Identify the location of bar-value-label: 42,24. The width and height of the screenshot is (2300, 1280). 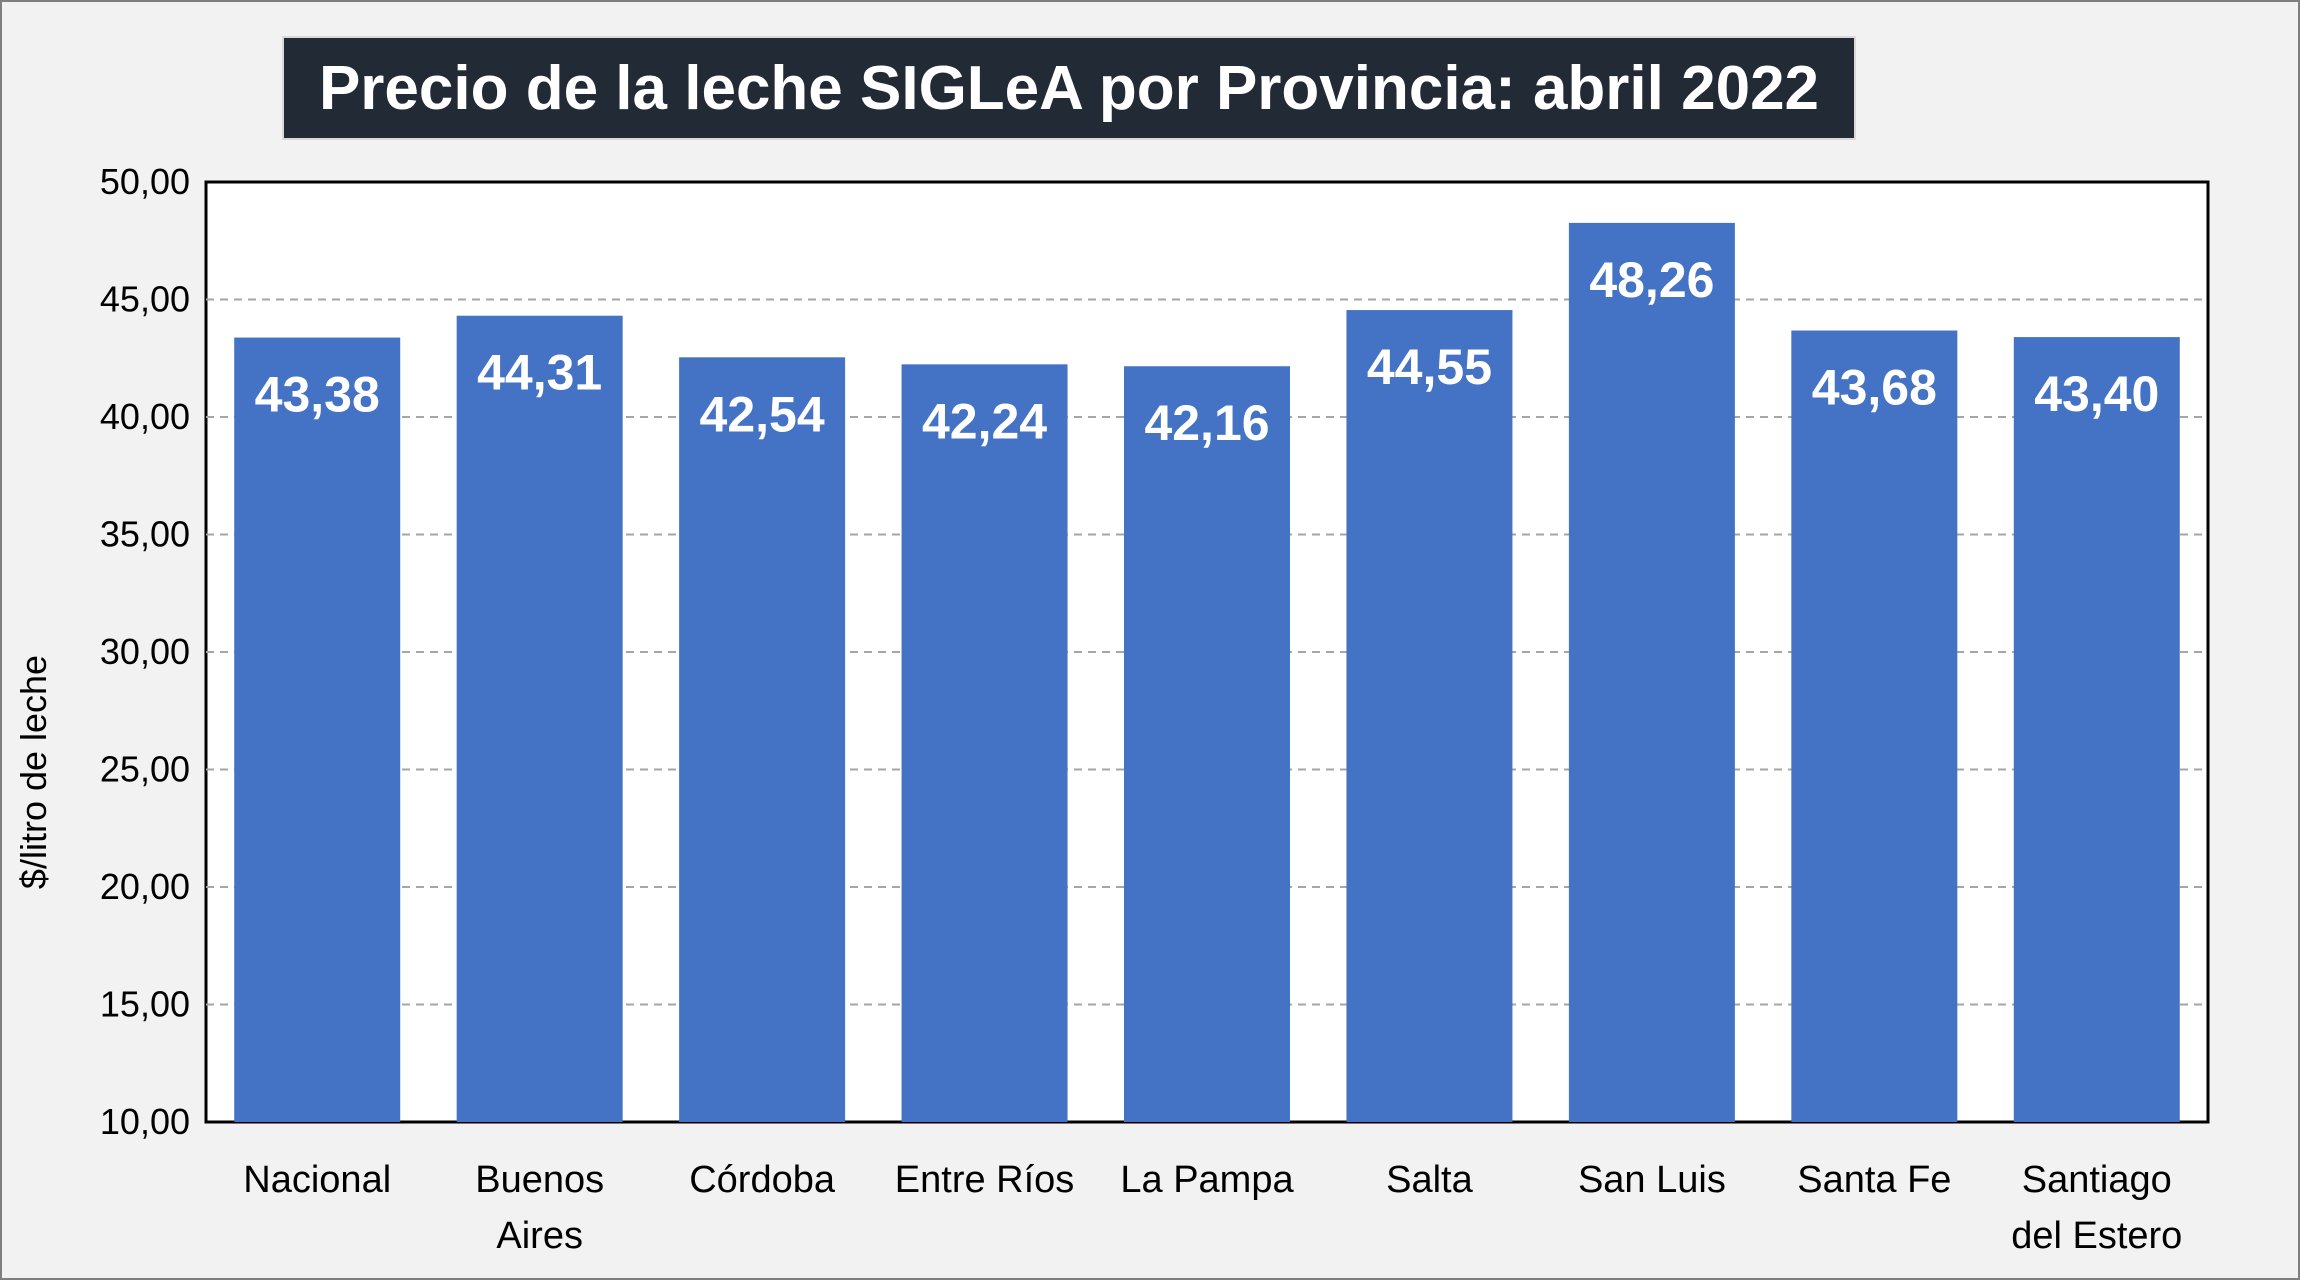
(984, 421).